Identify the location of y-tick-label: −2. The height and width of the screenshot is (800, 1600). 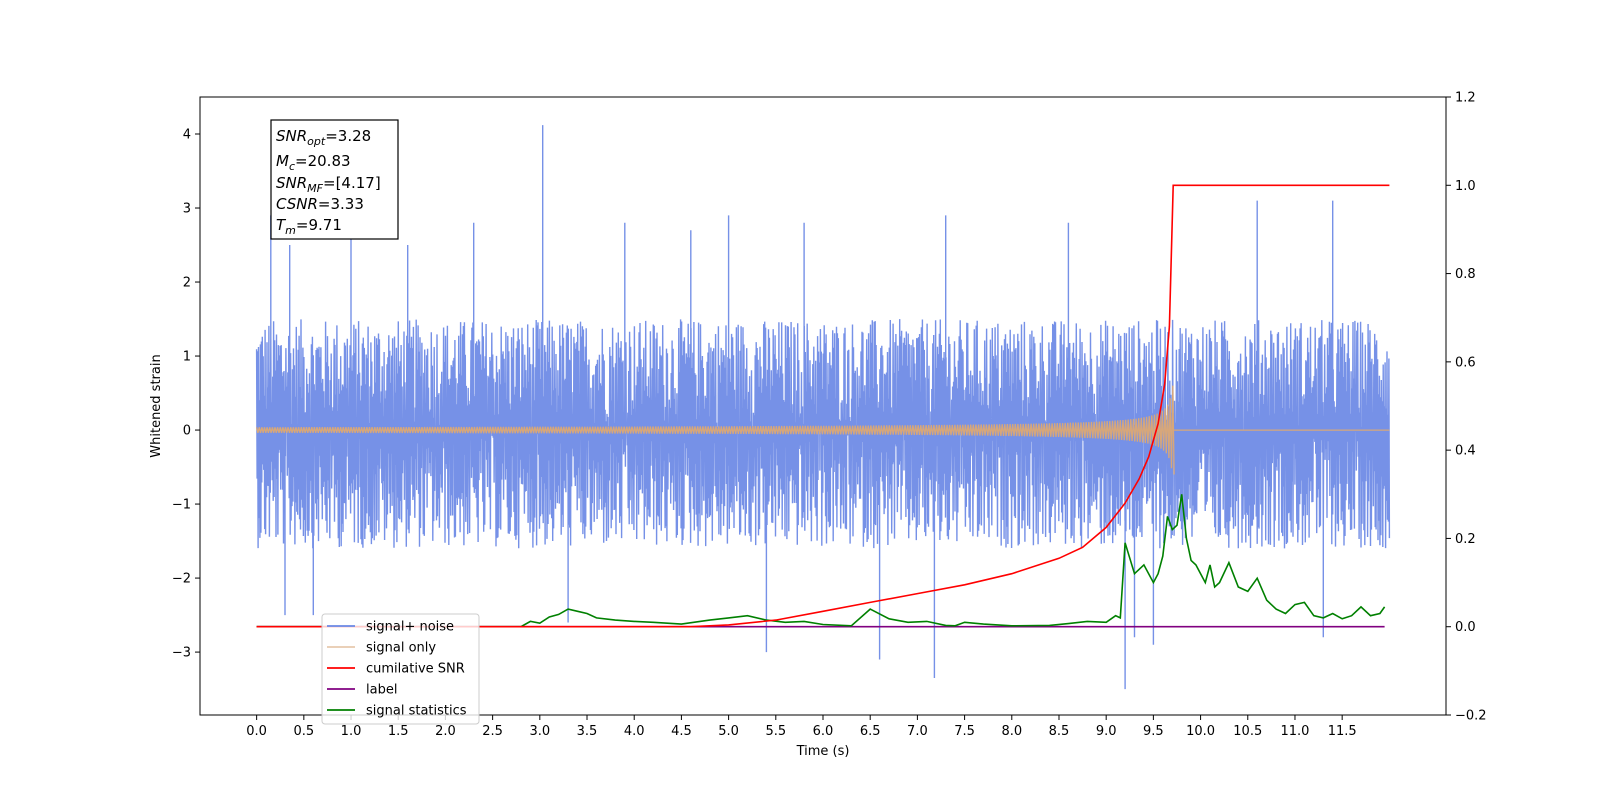
(181, 579).